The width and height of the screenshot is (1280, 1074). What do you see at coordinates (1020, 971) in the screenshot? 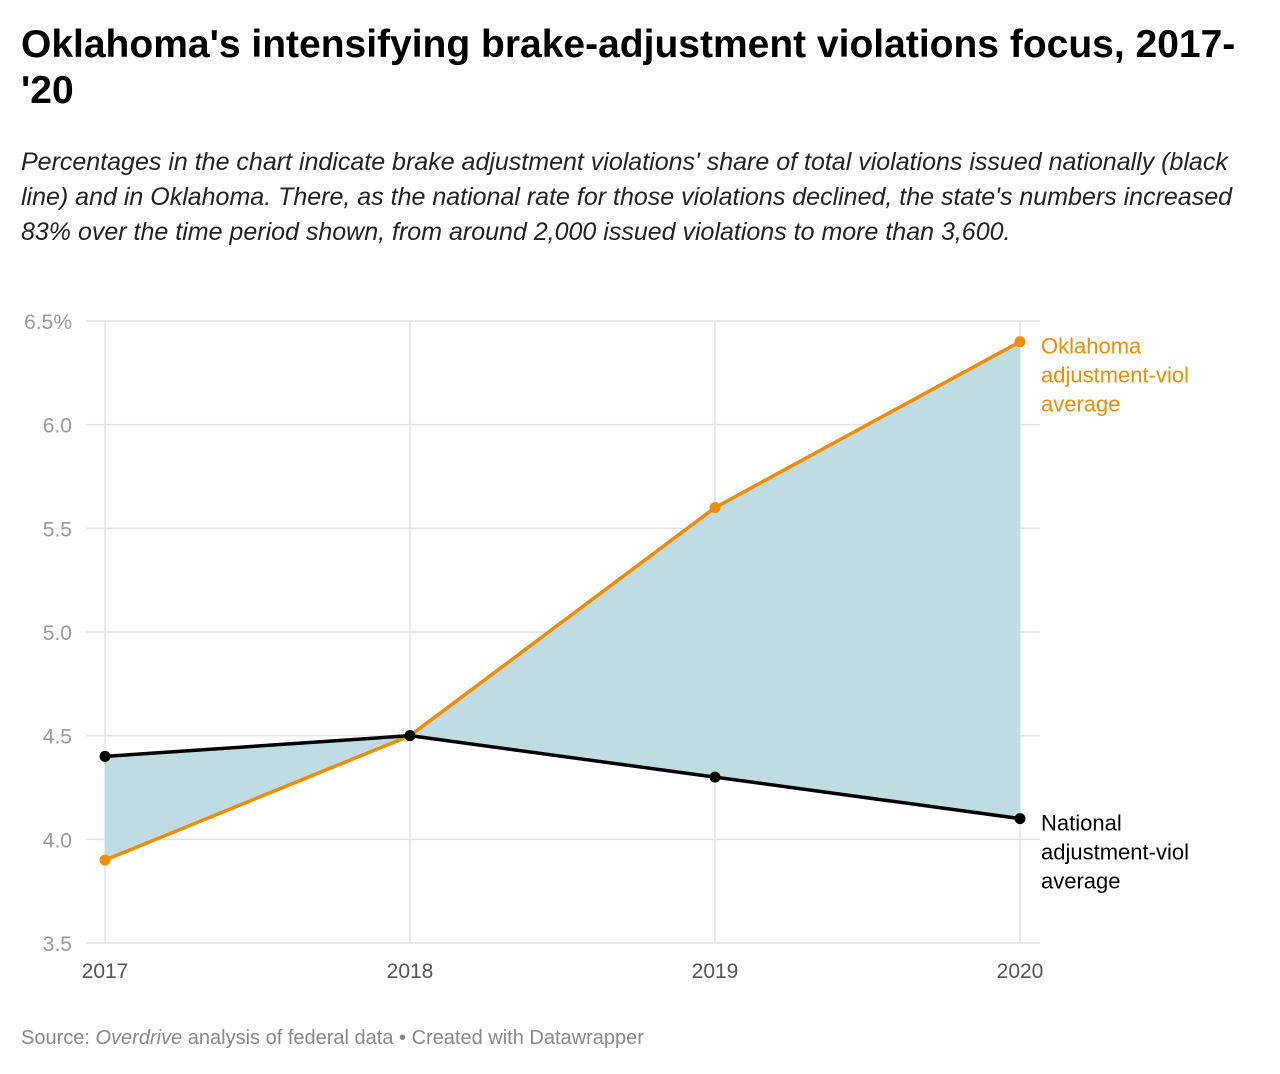
I see `x-tick-label: 2020` at bounding box center [1020, 971].